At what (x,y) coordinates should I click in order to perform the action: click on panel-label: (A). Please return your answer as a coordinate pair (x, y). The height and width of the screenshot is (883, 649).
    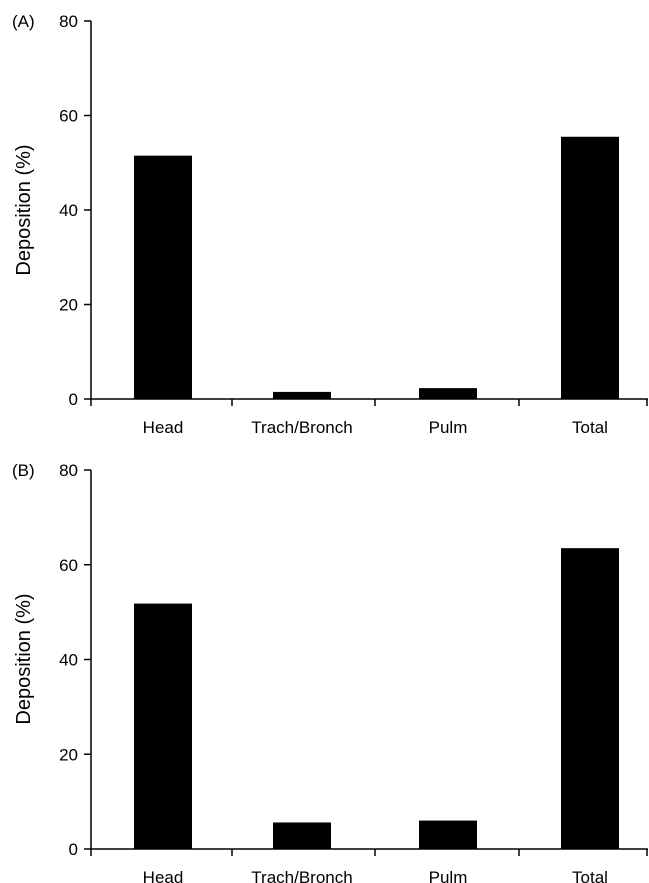
    Looking at the image, I should click on (23, 21).